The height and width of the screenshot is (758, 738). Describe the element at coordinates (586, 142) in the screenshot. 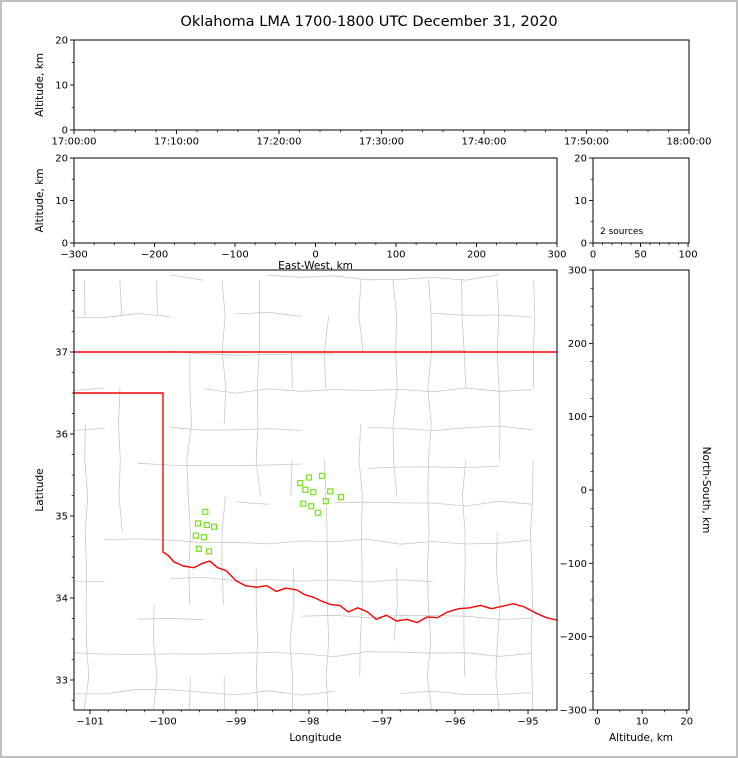

I see `x-tick-label: 17:50:00` at that location.